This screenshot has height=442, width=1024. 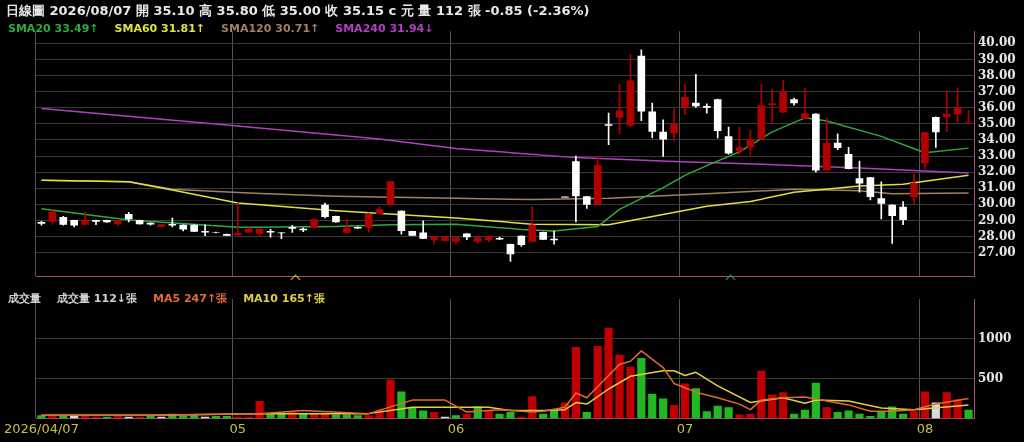 What do you see at coordinates (995, 338) in the screenshot?
I see `y-tick-label: 1000` at bounding box center [995, 338].